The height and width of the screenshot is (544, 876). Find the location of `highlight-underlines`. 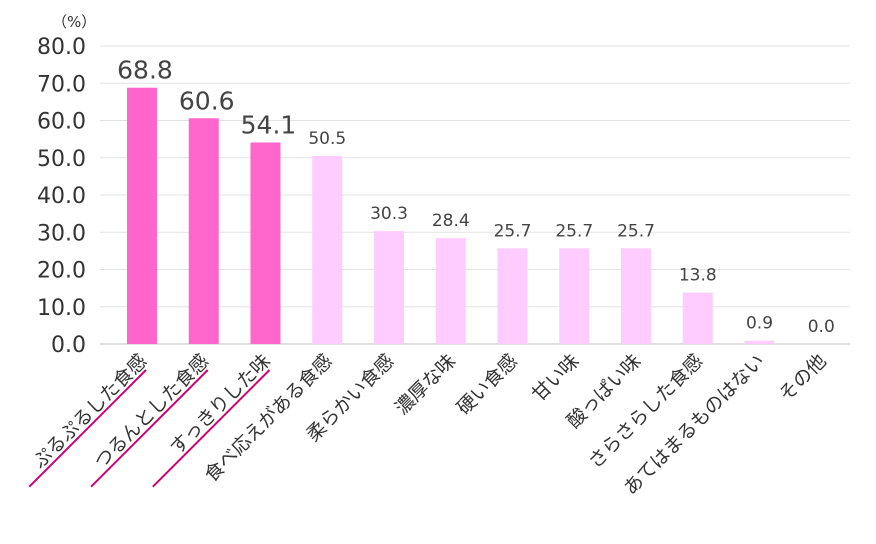

highlight-underlines is located at coordinates (149, 428).